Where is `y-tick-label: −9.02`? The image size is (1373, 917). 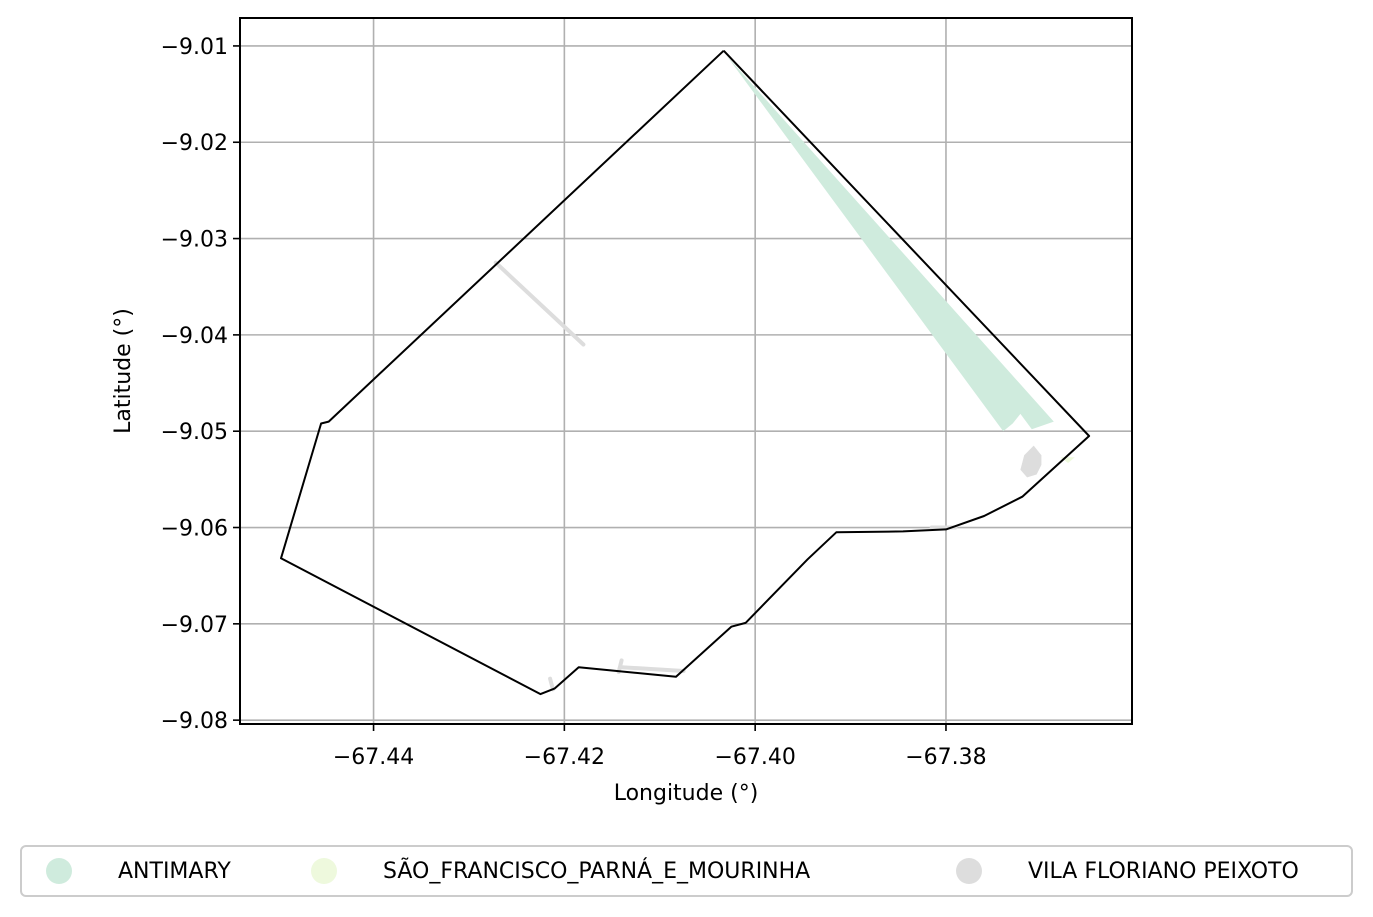 y-tick-label: −9.02 is located at coordinates (194, 143).